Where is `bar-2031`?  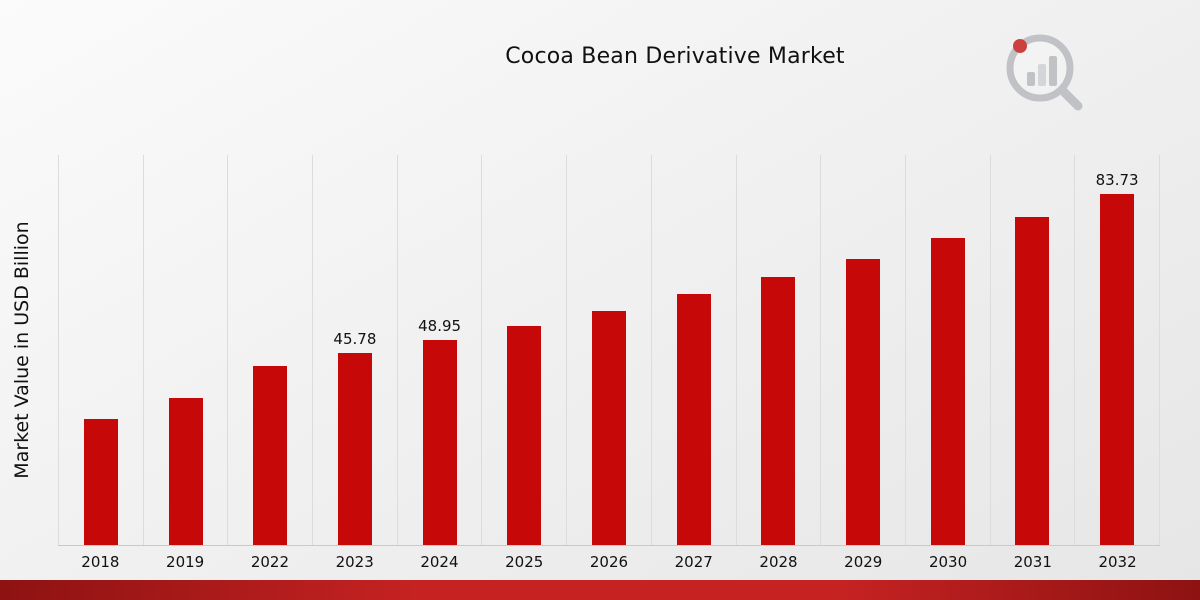 bar-2031 is located at coordinates (1032, 381).